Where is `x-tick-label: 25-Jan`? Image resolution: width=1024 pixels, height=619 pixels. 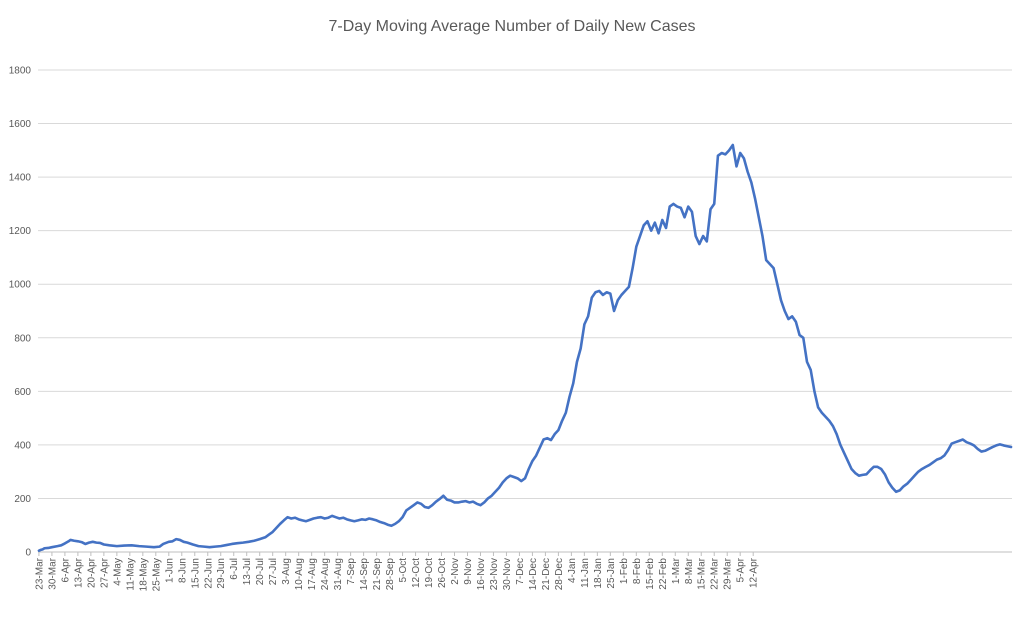
x-tick-label: 25-Jan is located at coordinates (611, 573).